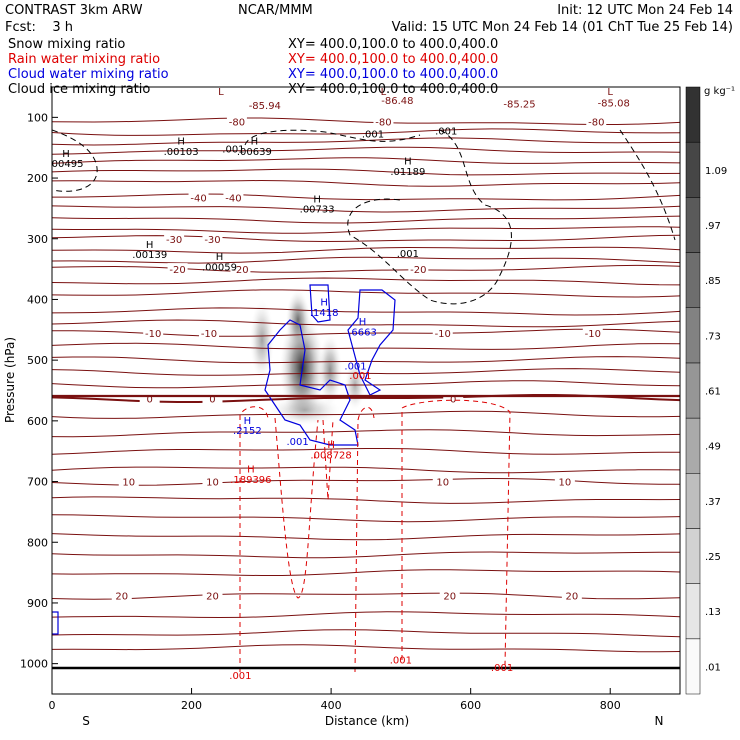 This screenshot has height=740, width=740. What do you see at coordinates (37, 239) in the screenshot?
I see `y-tick-label: 300` at bounding box center [37, 239].